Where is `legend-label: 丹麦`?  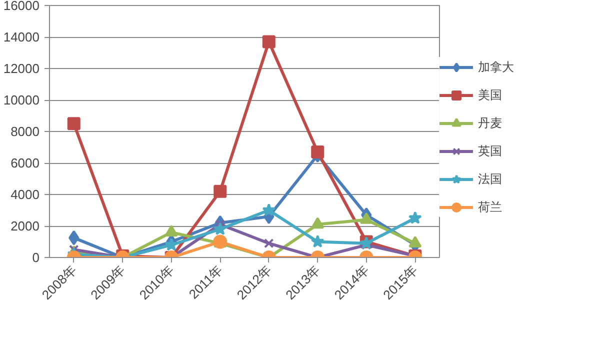 legend-label: 丹麦 is located at coordinates (490, 123).